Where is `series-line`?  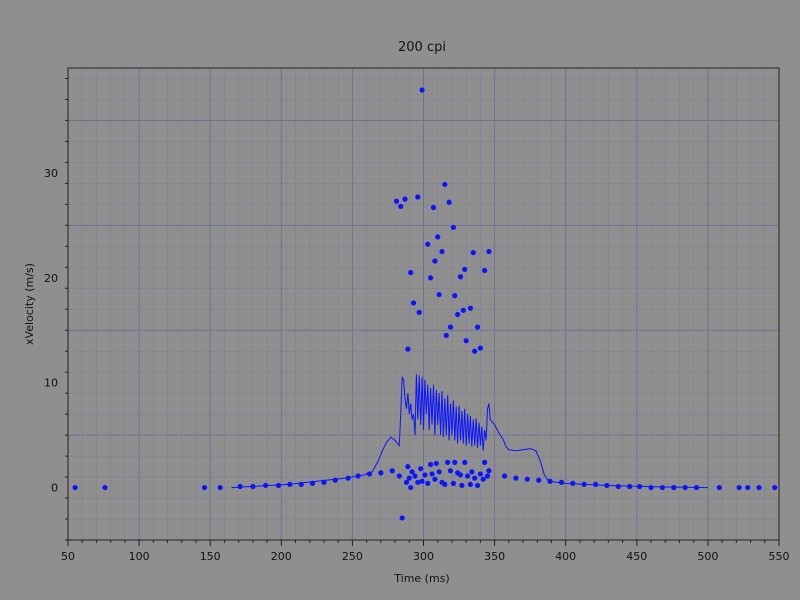
series-line is located at coordinates (469, 431).